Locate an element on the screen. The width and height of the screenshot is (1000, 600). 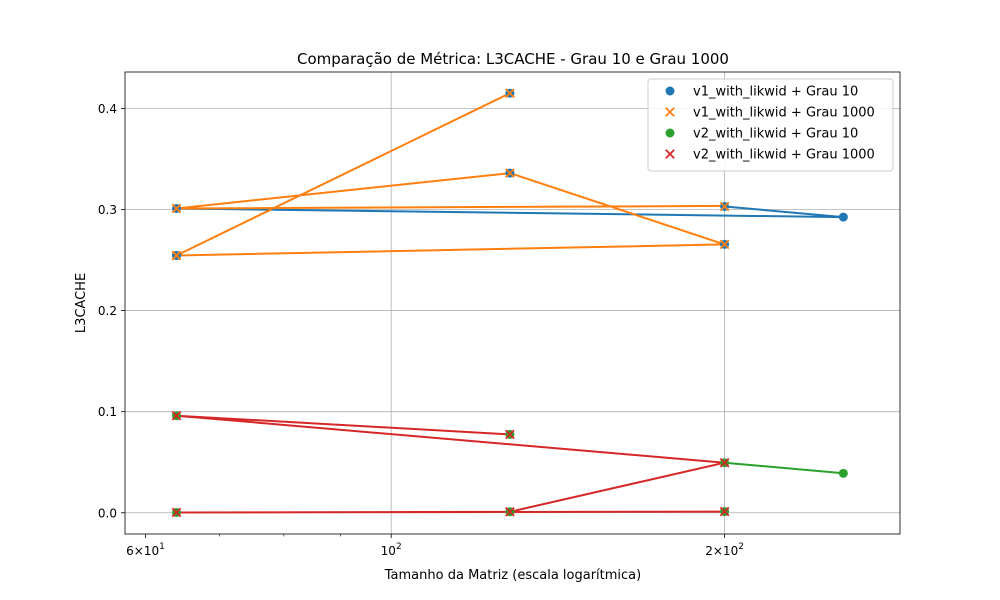
y-axis: 0.0 0.1 0.2 0.3 0.4 is located at coordinates (111, 311).